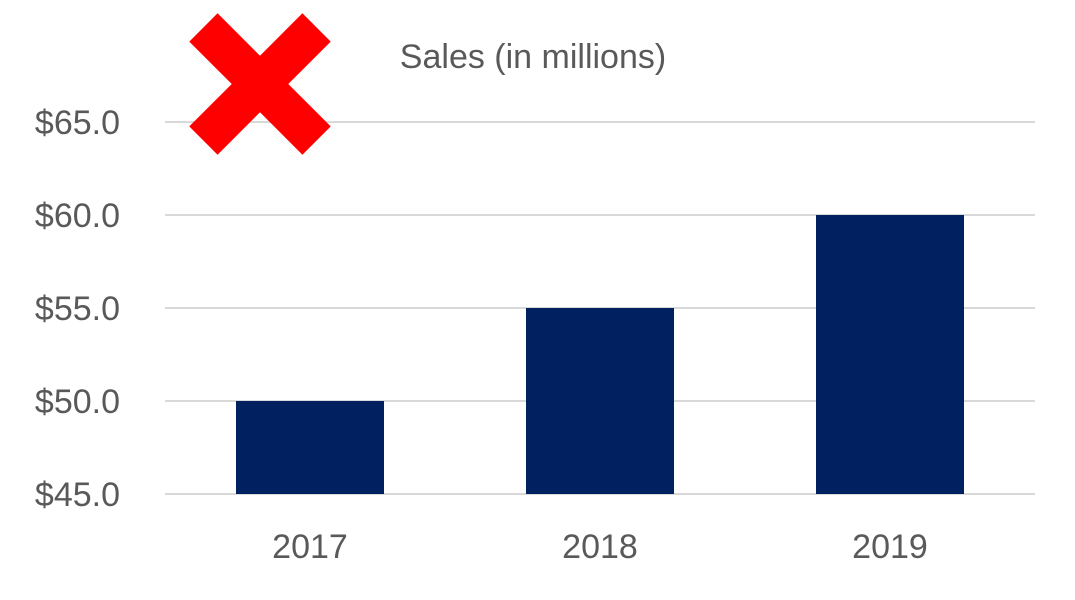  I want to click on y-tick-label: $45.0, so click(77, 495).